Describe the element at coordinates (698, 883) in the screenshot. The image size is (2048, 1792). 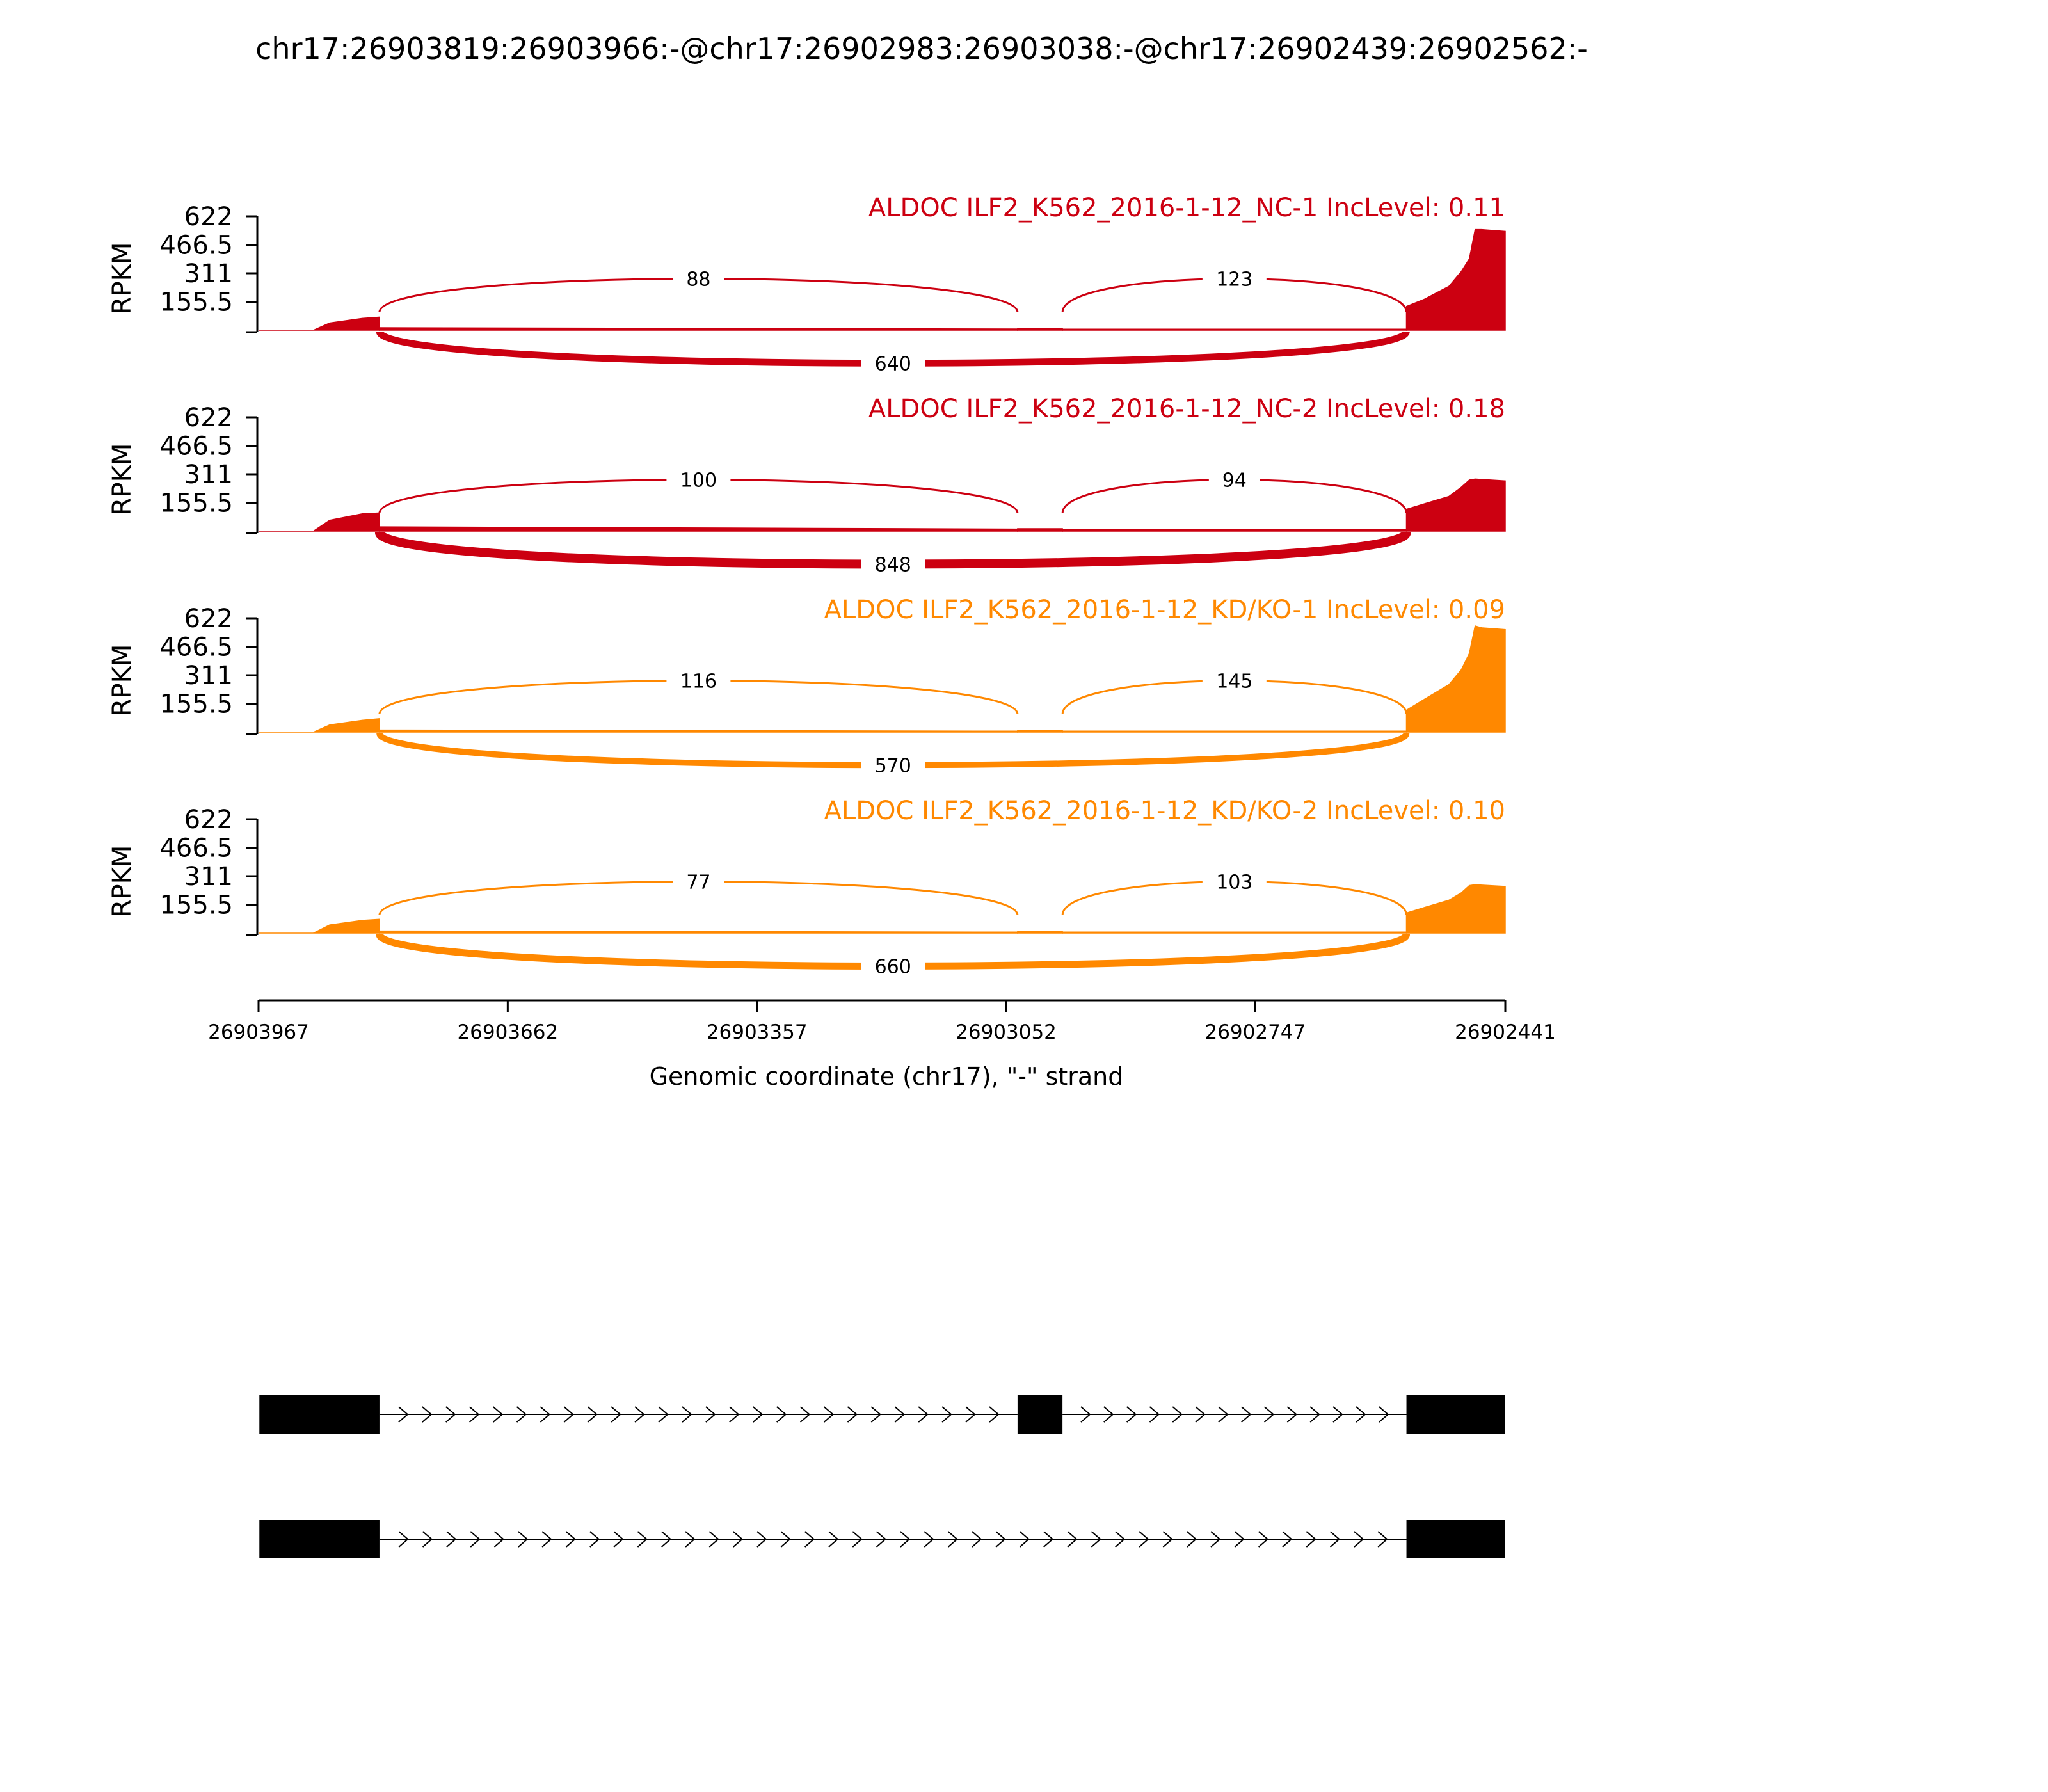
I see `junction-count: 77` at that location.